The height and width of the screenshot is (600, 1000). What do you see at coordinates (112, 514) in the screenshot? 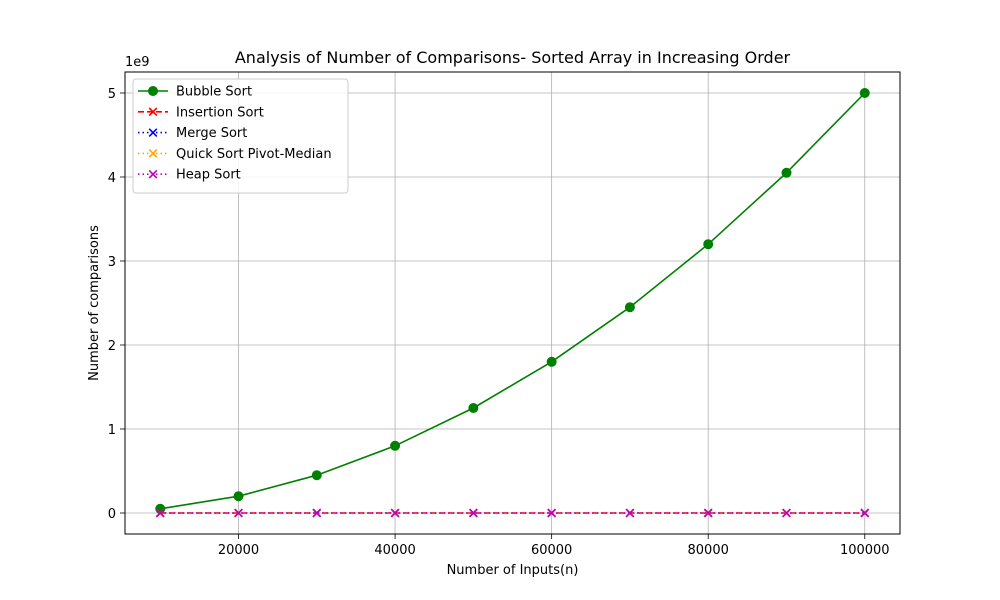
I see `y-tick-label: 0` at bounding box center [112, 514].